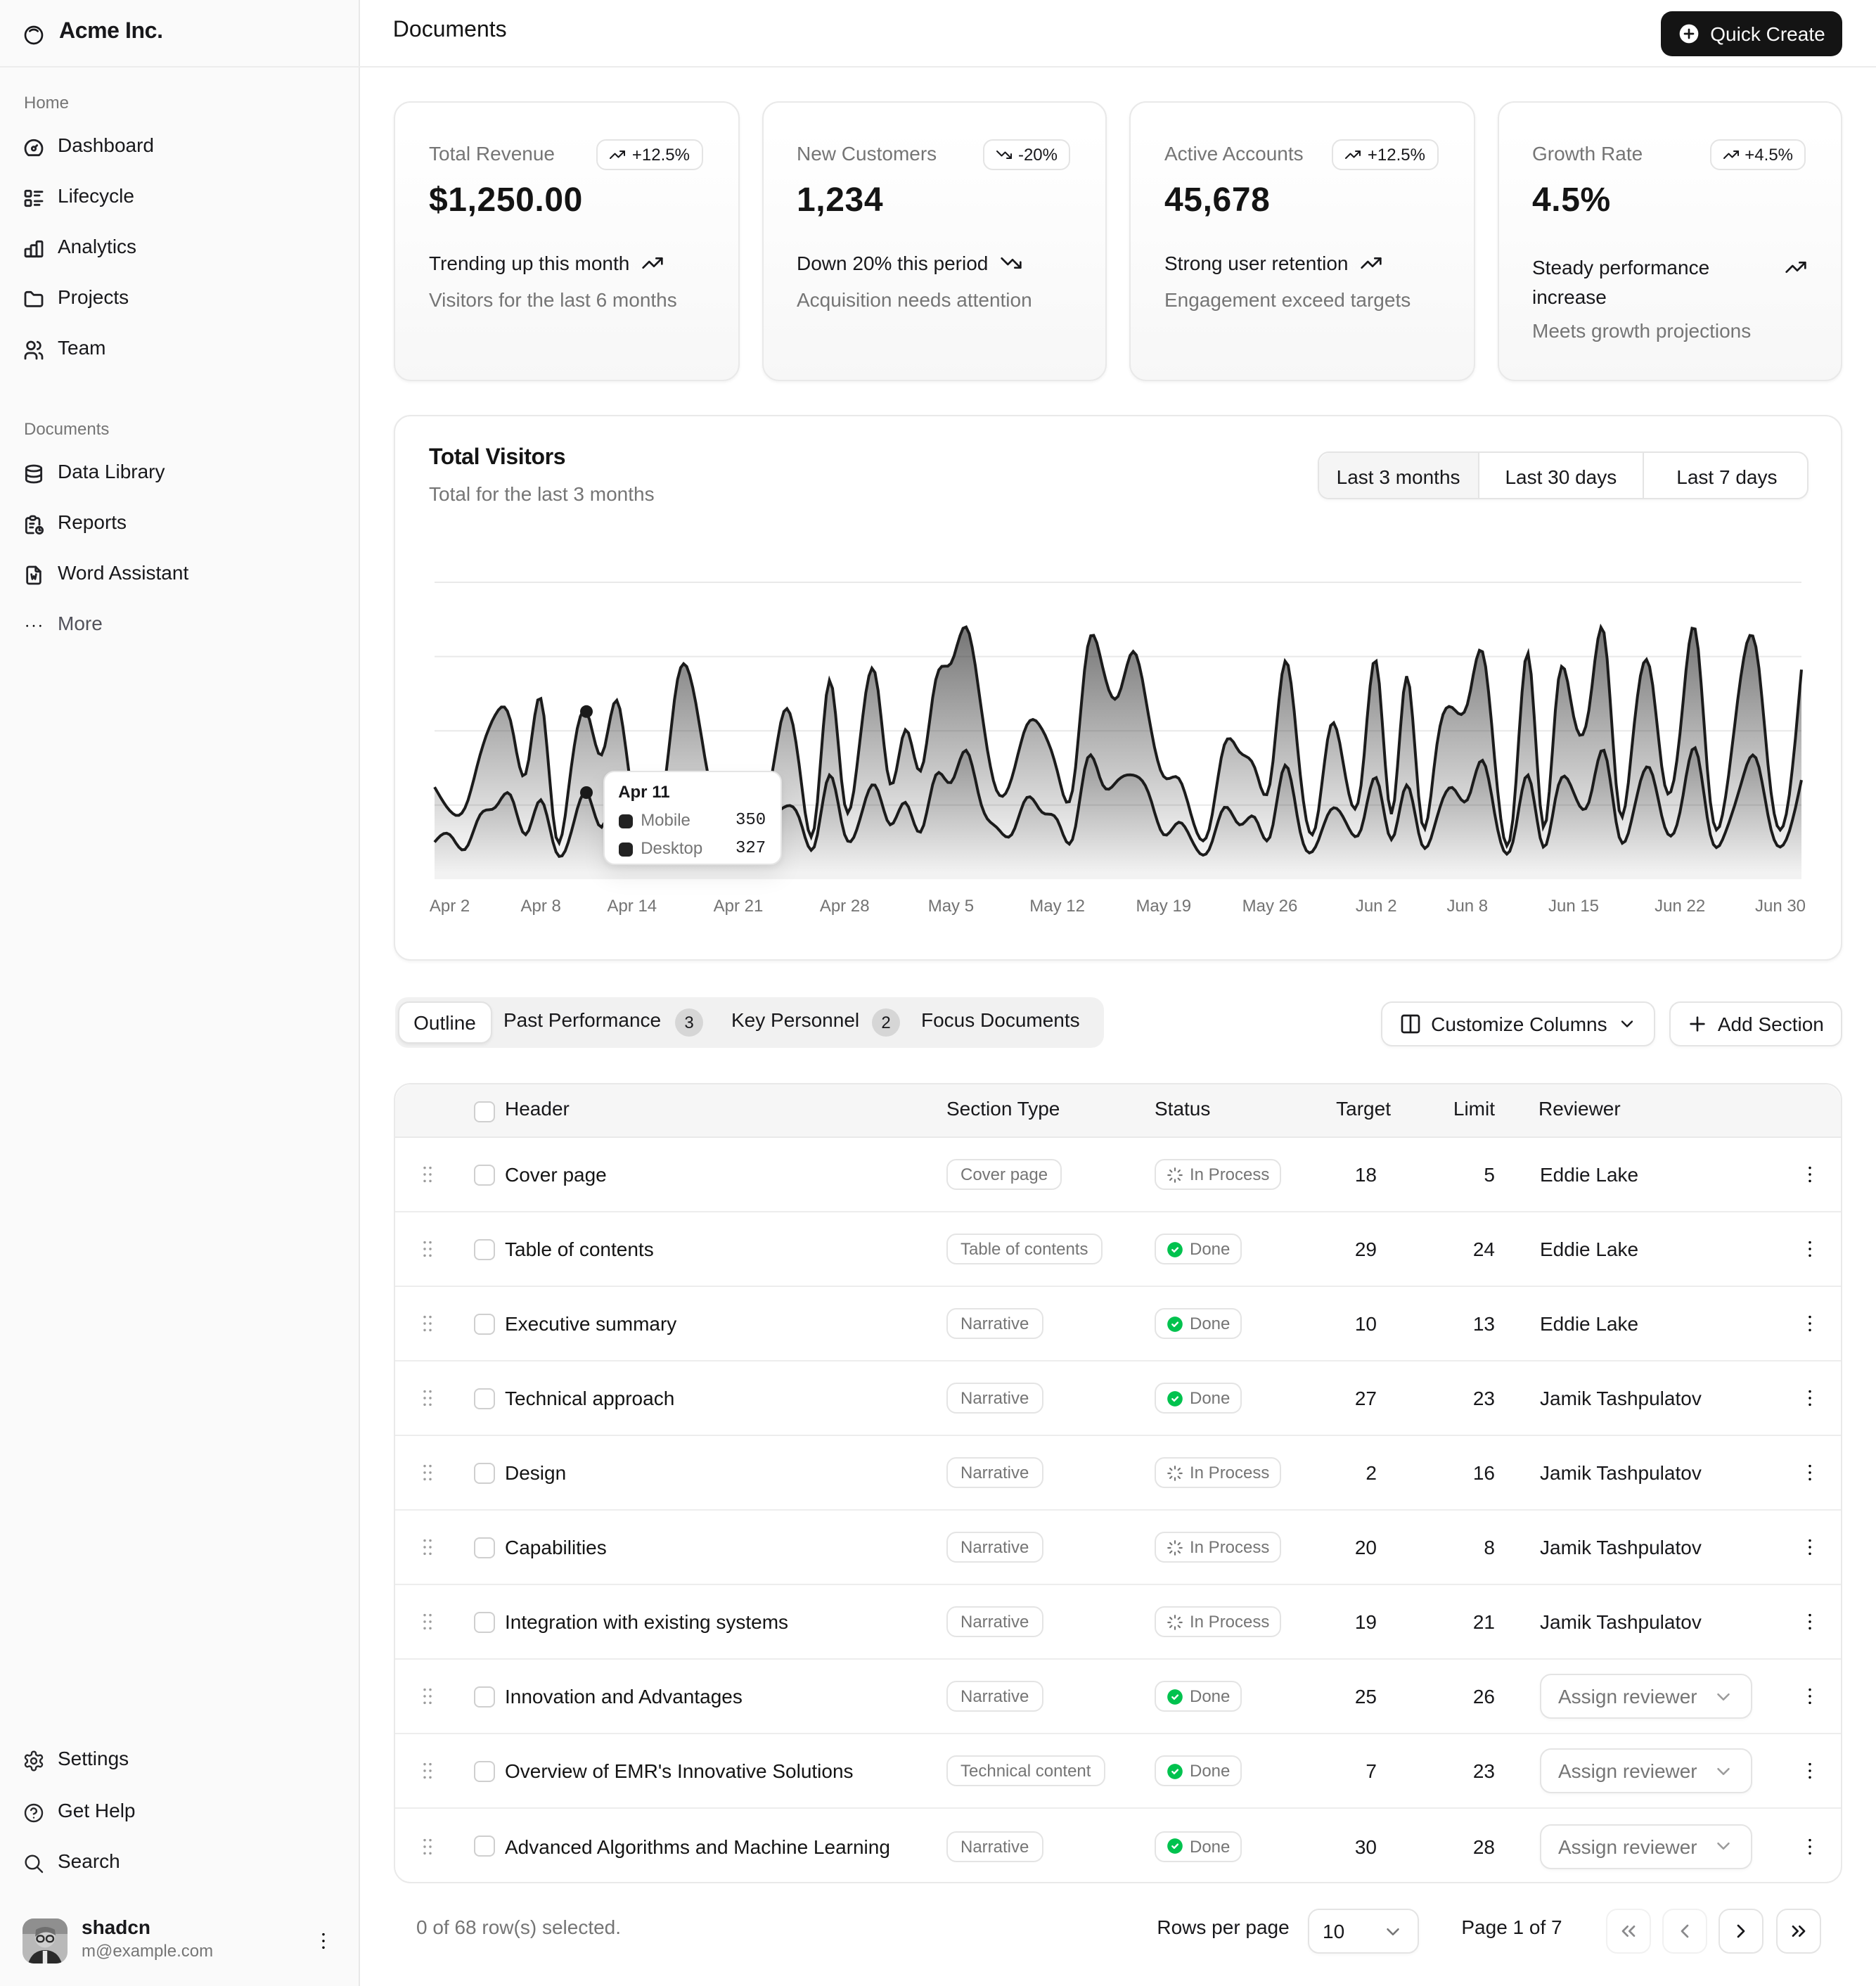 The height and width of the screenshot is (1986, 1876). Describe the element at coordinates (739, 906) in the screenshot. I see `svg-text: Apr 21` at that location.